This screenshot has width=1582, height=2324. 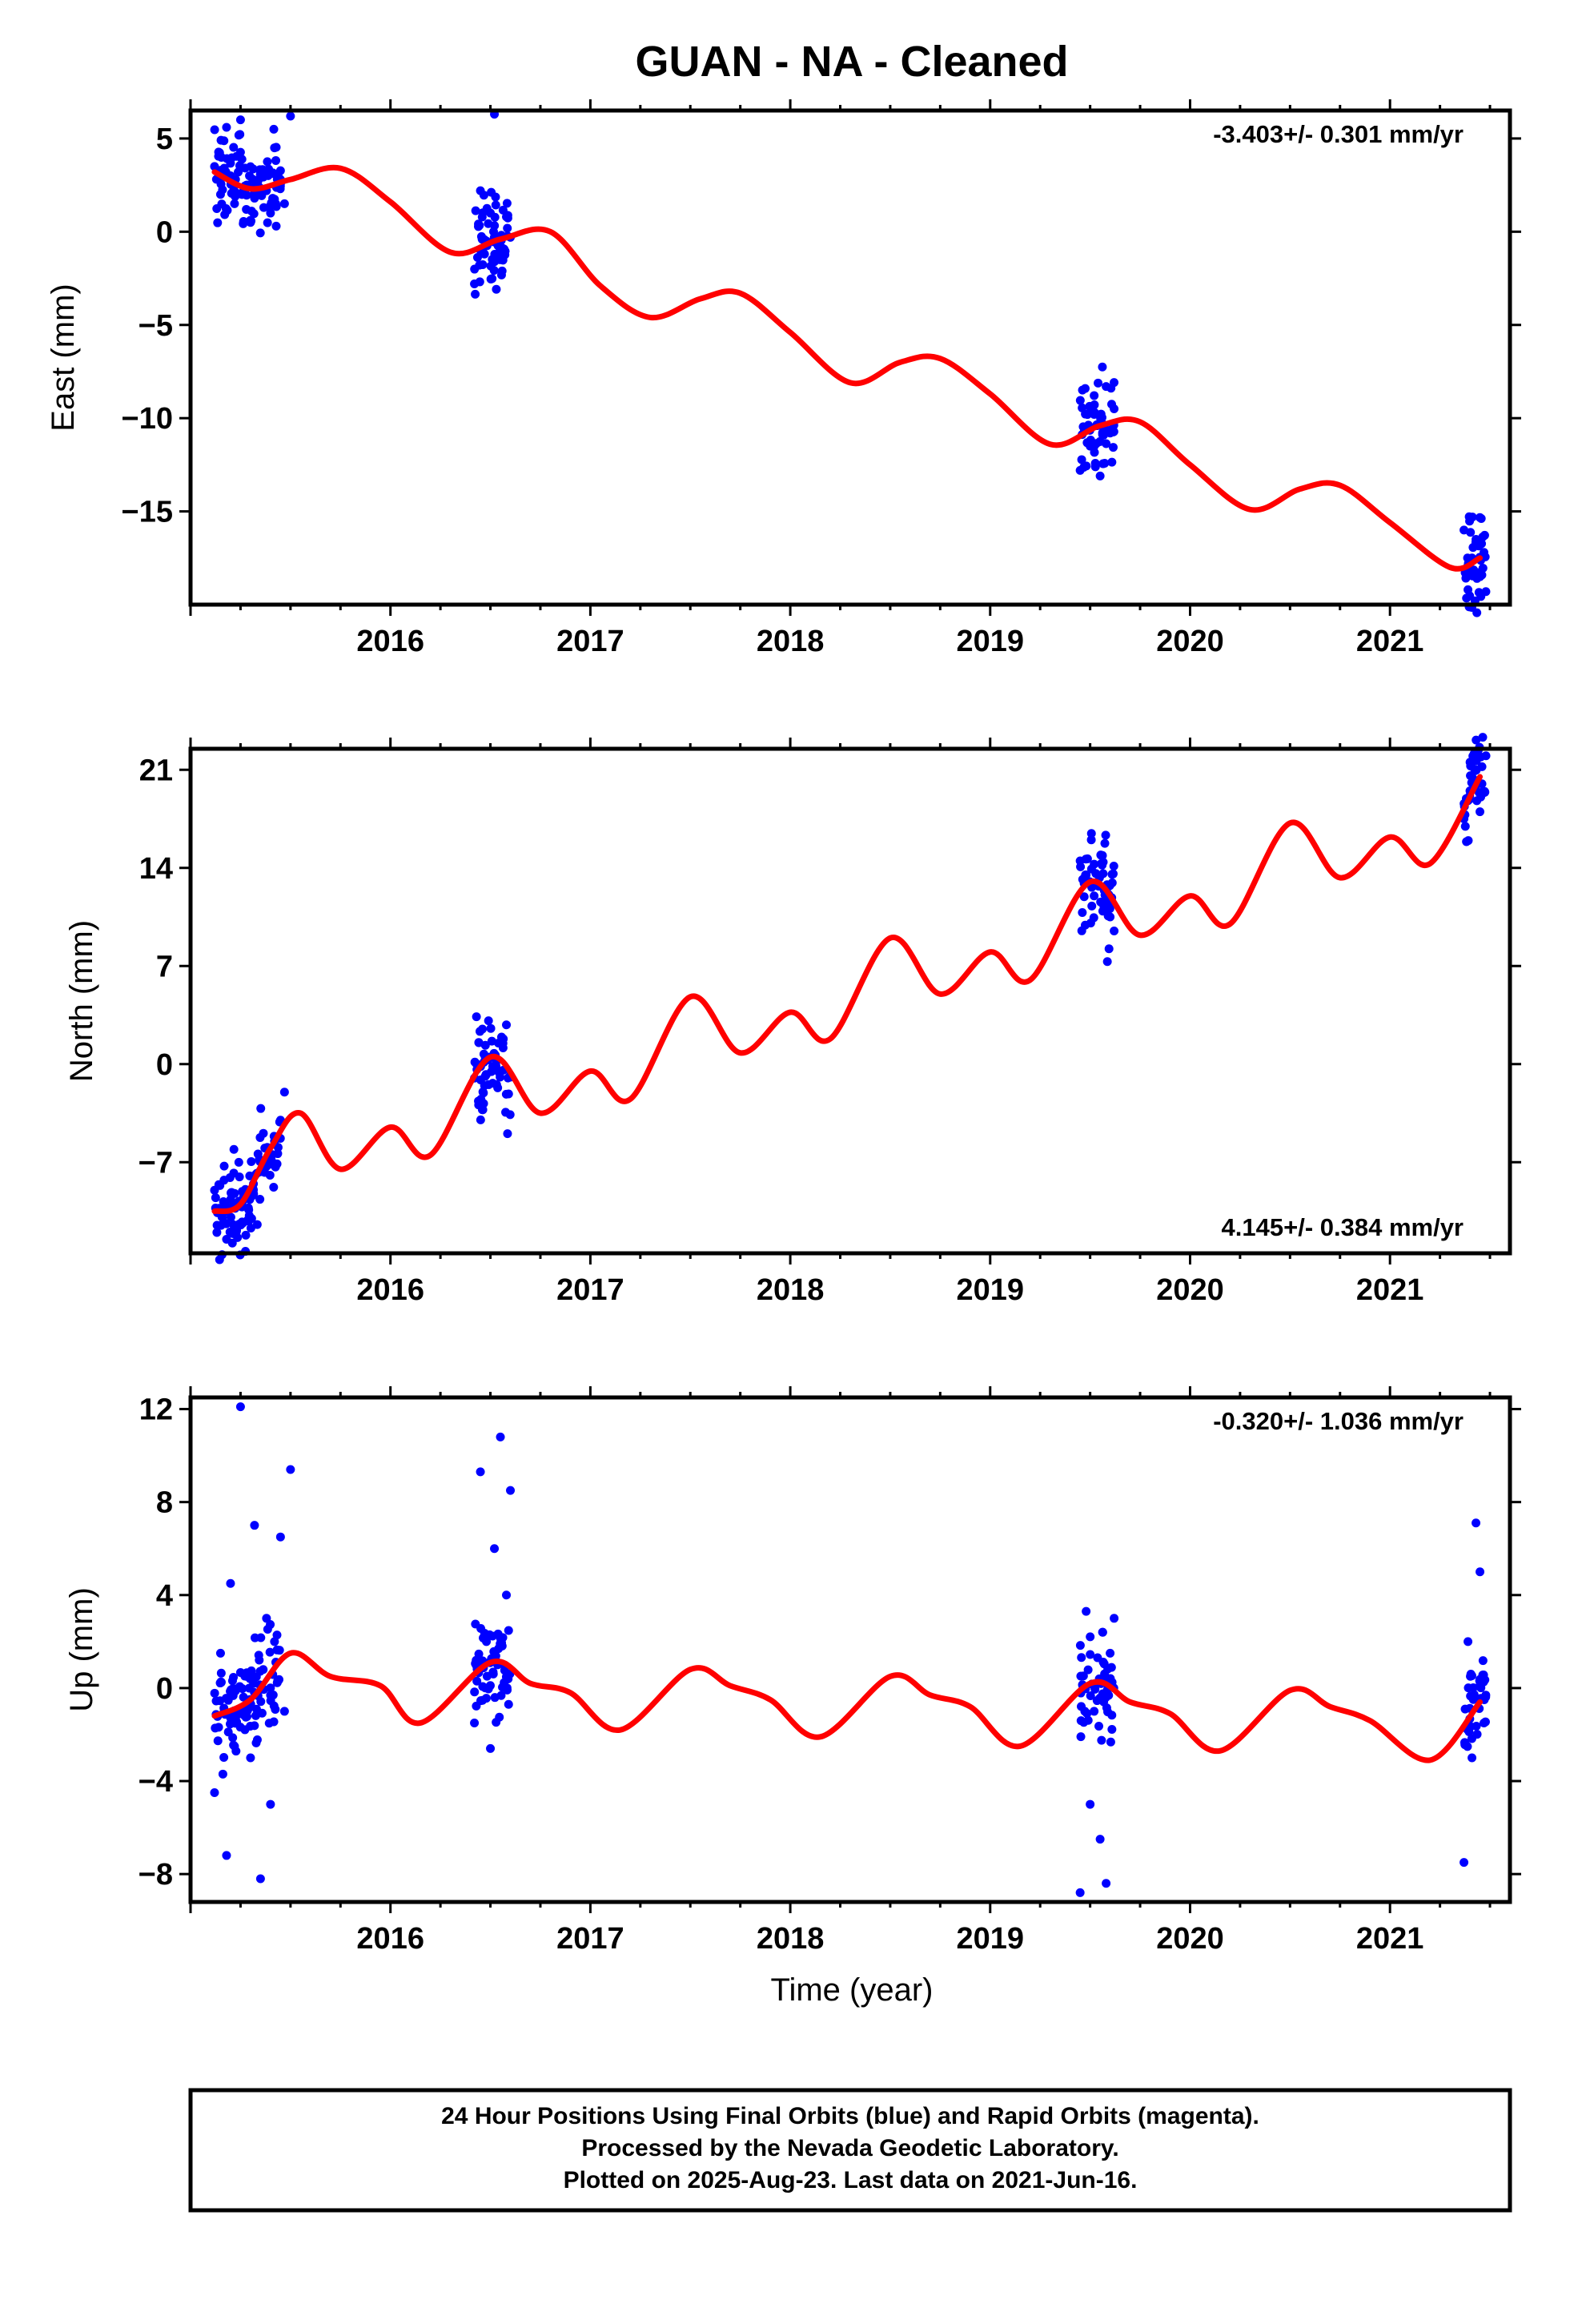 I want to click on y-tick-label: −4, so click(x=156, y=1782).